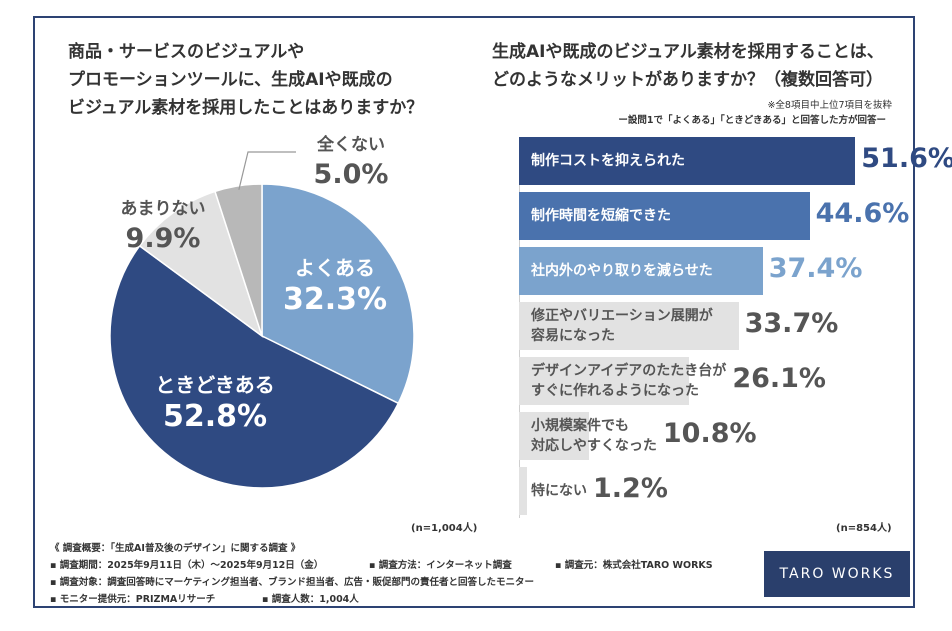 This screenshot has width=952, height=631. What do you see at coordinates (594, 446) in the screenshot?
I see `bar-label-line: 対応しやすくなった` at bounding box center [594, 446].